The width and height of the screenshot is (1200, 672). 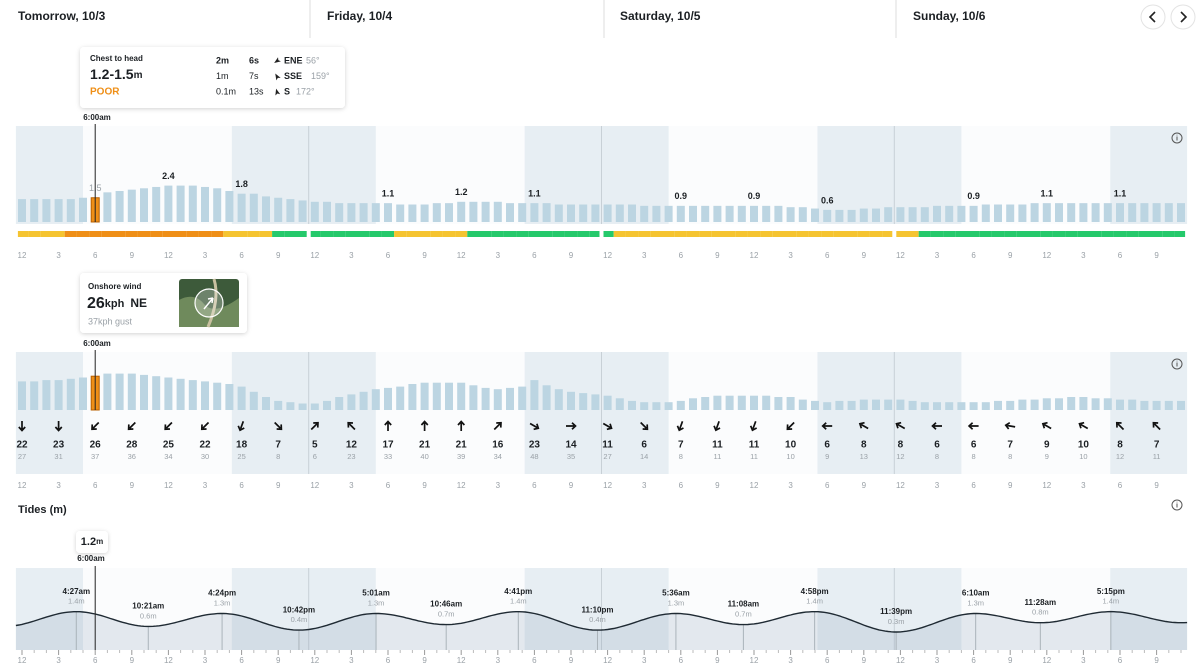 I want to click on day-tab: Tomorrow, 10/3, so click(x=62, y=16).